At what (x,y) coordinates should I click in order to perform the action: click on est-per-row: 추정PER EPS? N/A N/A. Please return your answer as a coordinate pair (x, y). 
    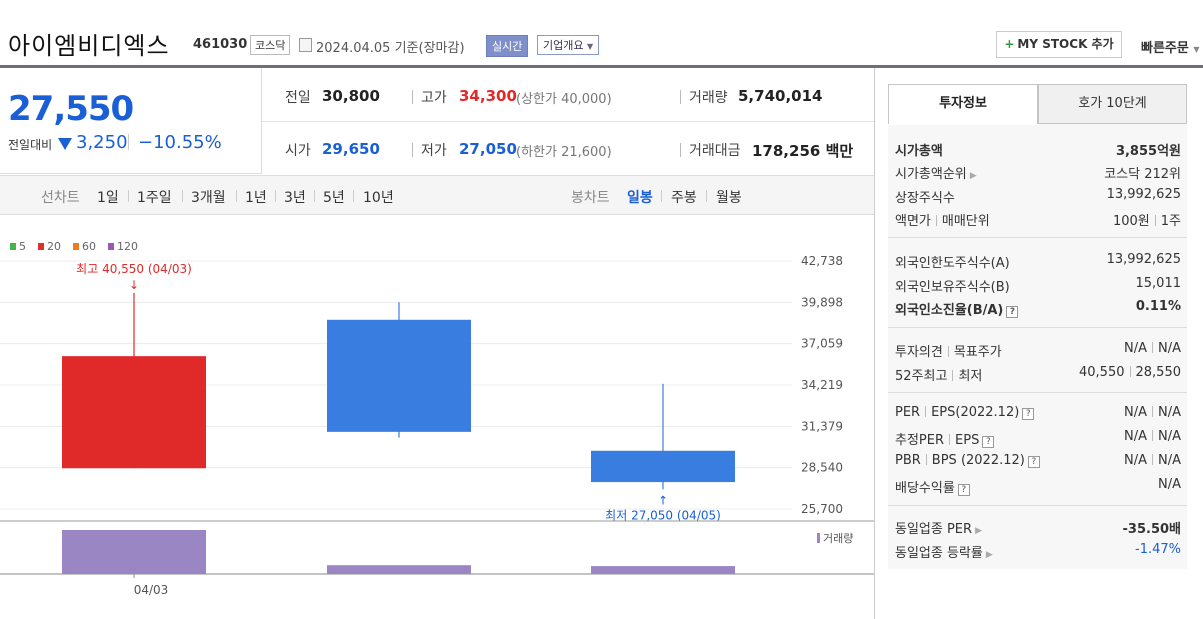
    Looking at the image, I should click on (1038, 439).